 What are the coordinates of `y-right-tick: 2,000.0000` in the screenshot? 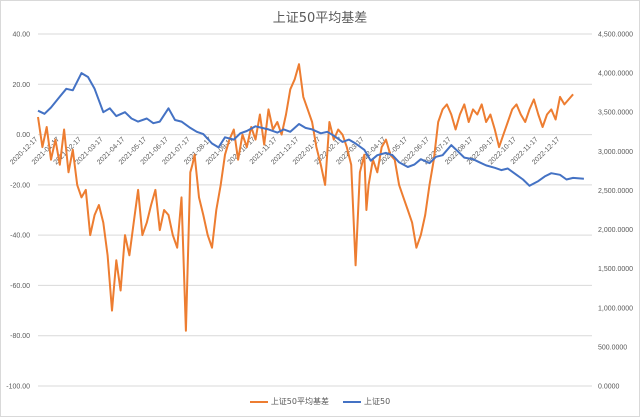 It's located at (615, 230).